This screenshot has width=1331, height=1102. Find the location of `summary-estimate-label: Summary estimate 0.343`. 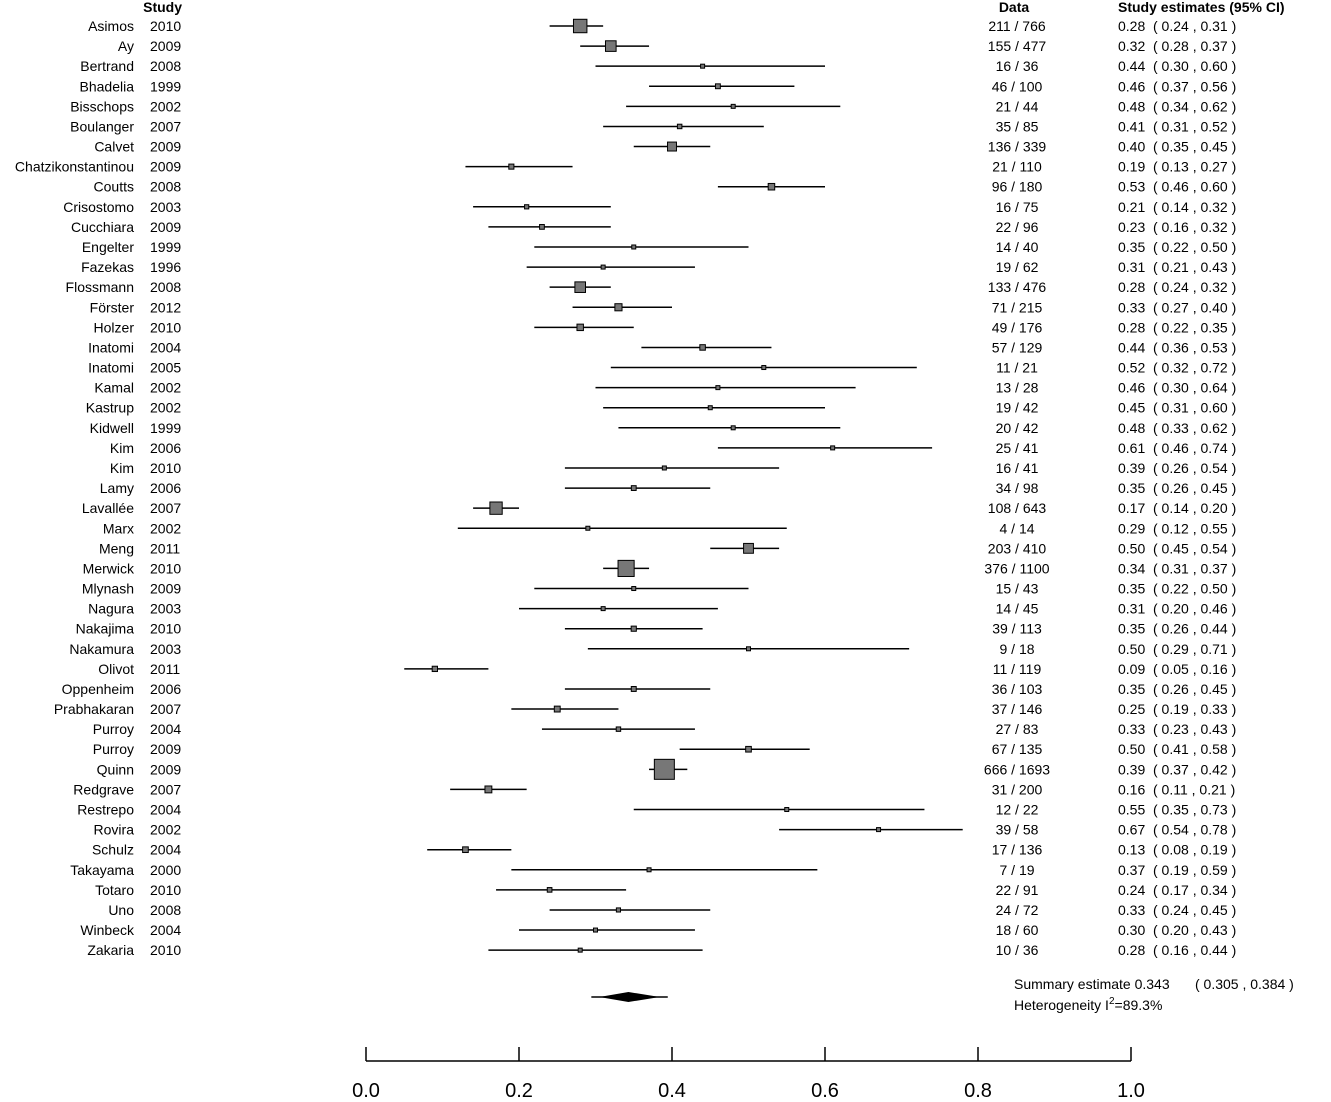

summary-estimate-label: Summary estimate 0.343 is located at coordinates (1092, 984).